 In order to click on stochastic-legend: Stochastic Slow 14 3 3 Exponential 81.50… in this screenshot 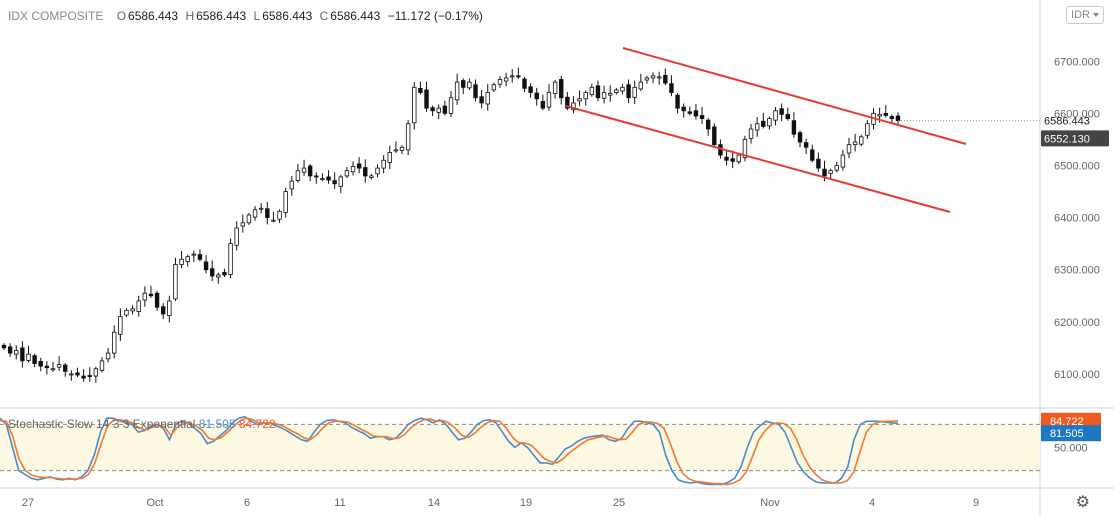, I will do `click(142, 424)`.